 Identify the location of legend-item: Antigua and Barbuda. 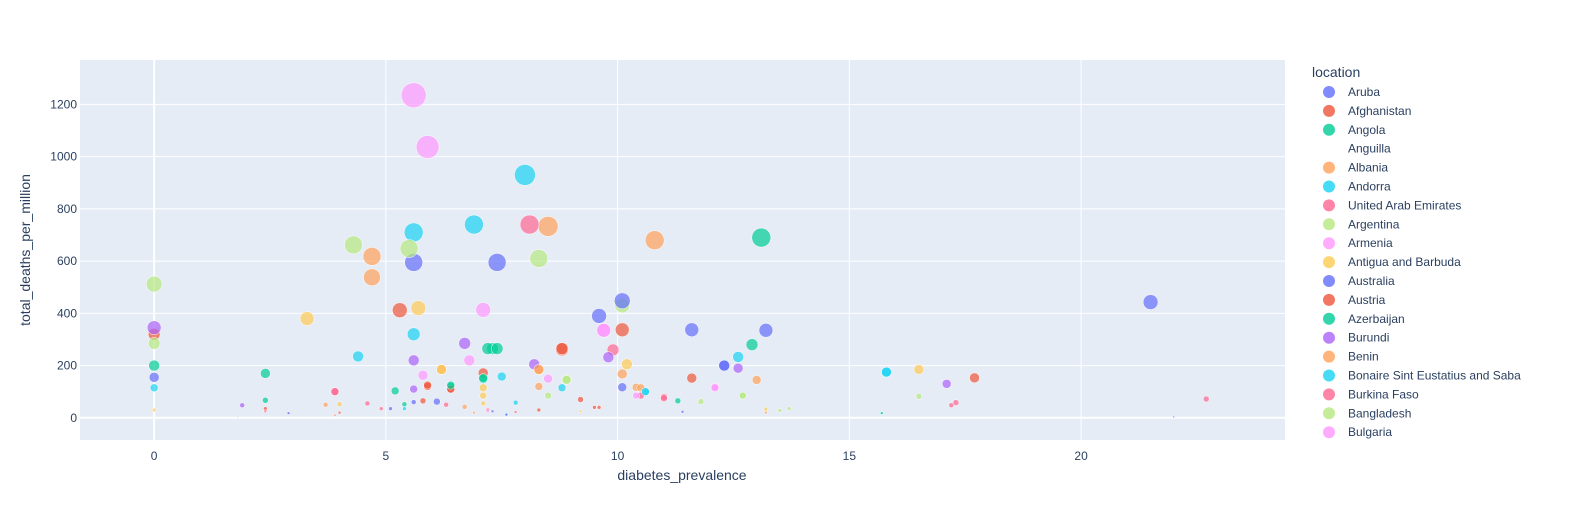
(1392, 262).